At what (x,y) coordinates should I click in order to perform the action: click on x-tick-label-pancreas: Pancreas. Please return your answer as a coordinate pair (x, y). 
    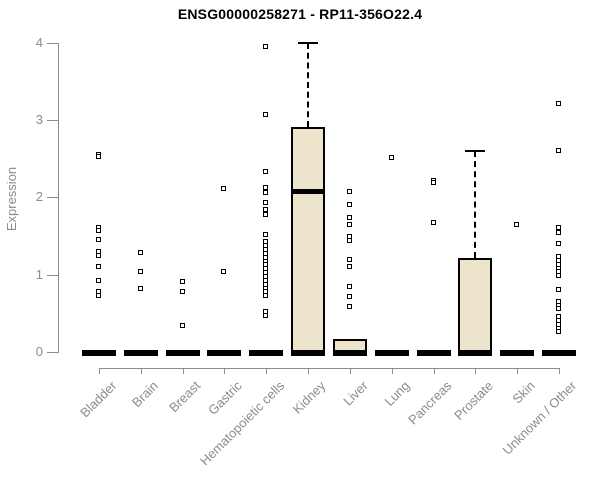
    Looking at the image, I should click on (429, 403).